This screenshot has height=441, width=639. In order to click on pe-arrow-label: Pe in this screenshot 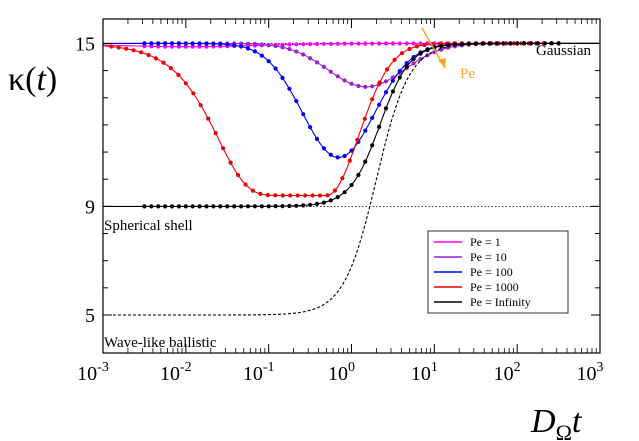, I will do `click(467, 74)`.